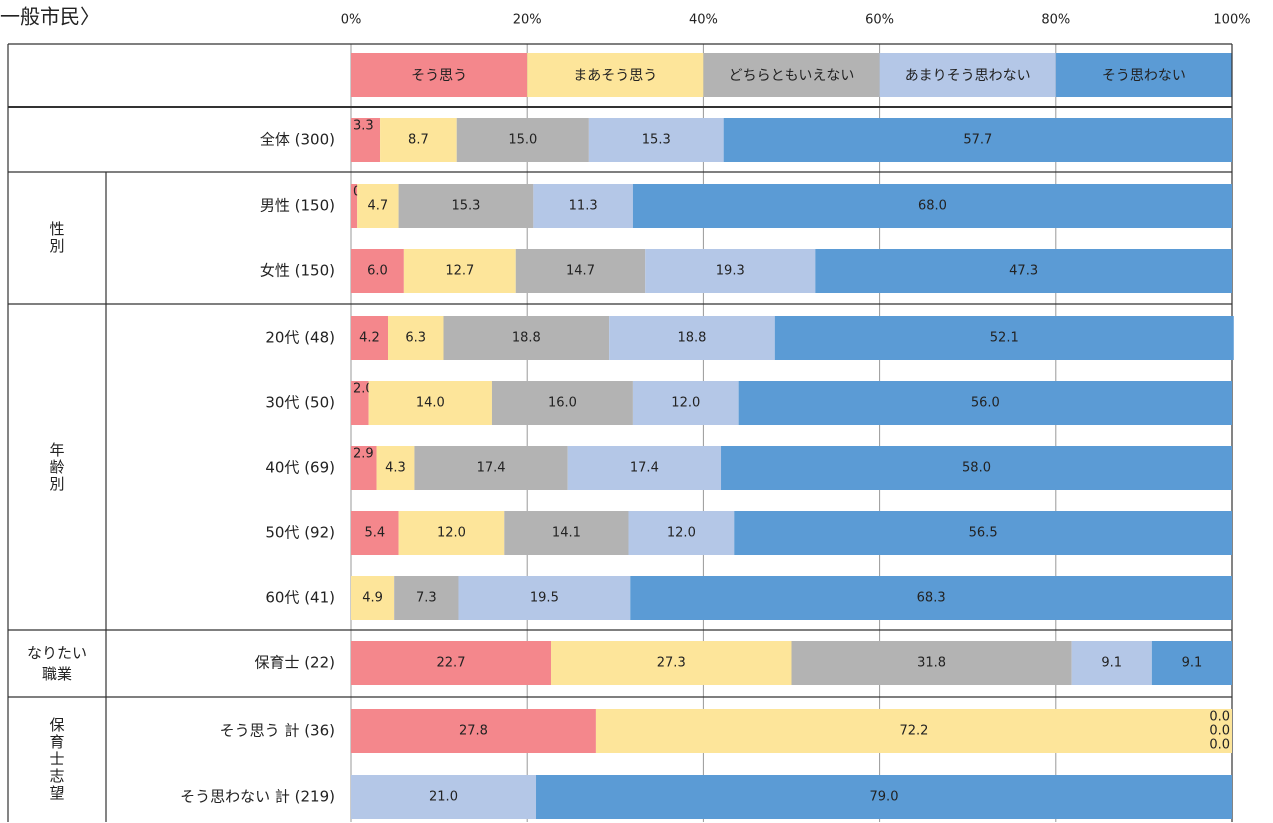  I want to click on row-label: 30代 (50), so click(300, 403).